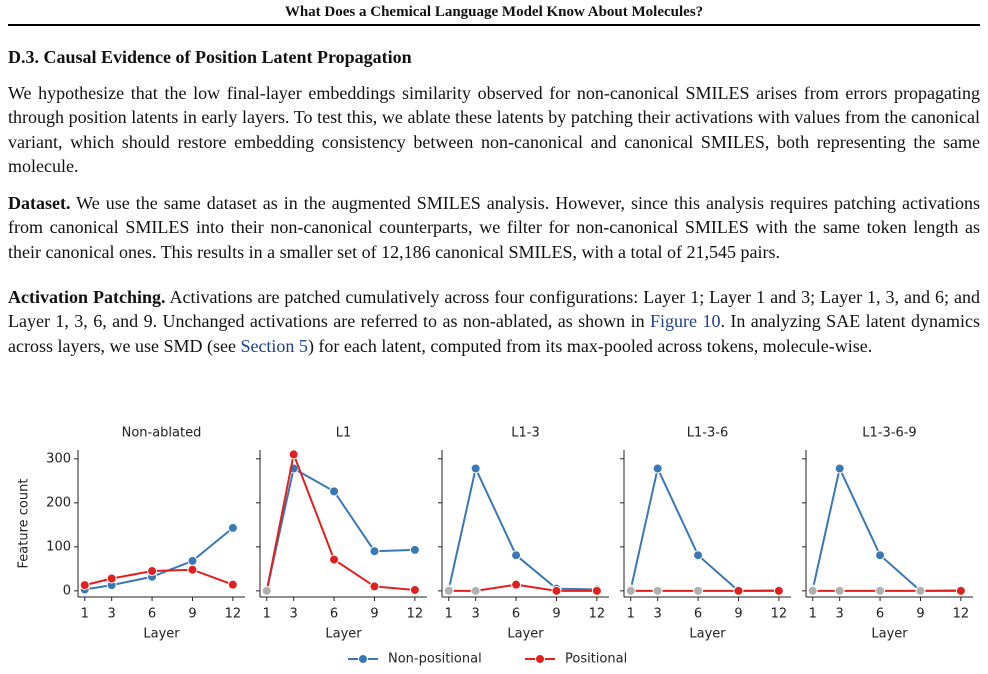 The height and width of the screenshot is (674, 988). I want to click on y-tick-label: 0, so click(67, 590).